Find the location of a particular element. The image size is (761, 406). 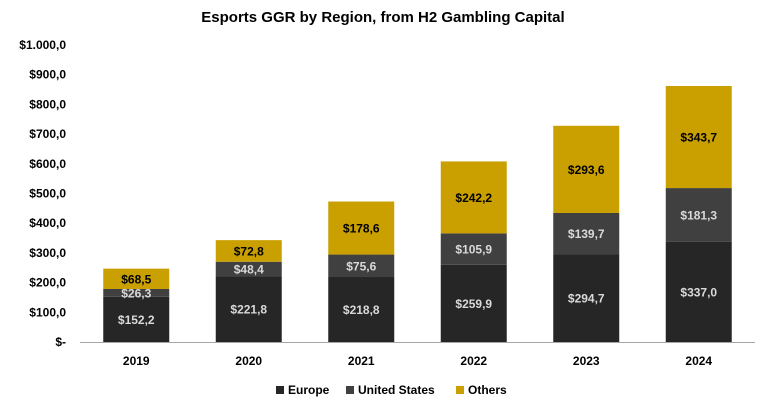

y-tick-label: $200,0 is located at coordinates (47, 283).